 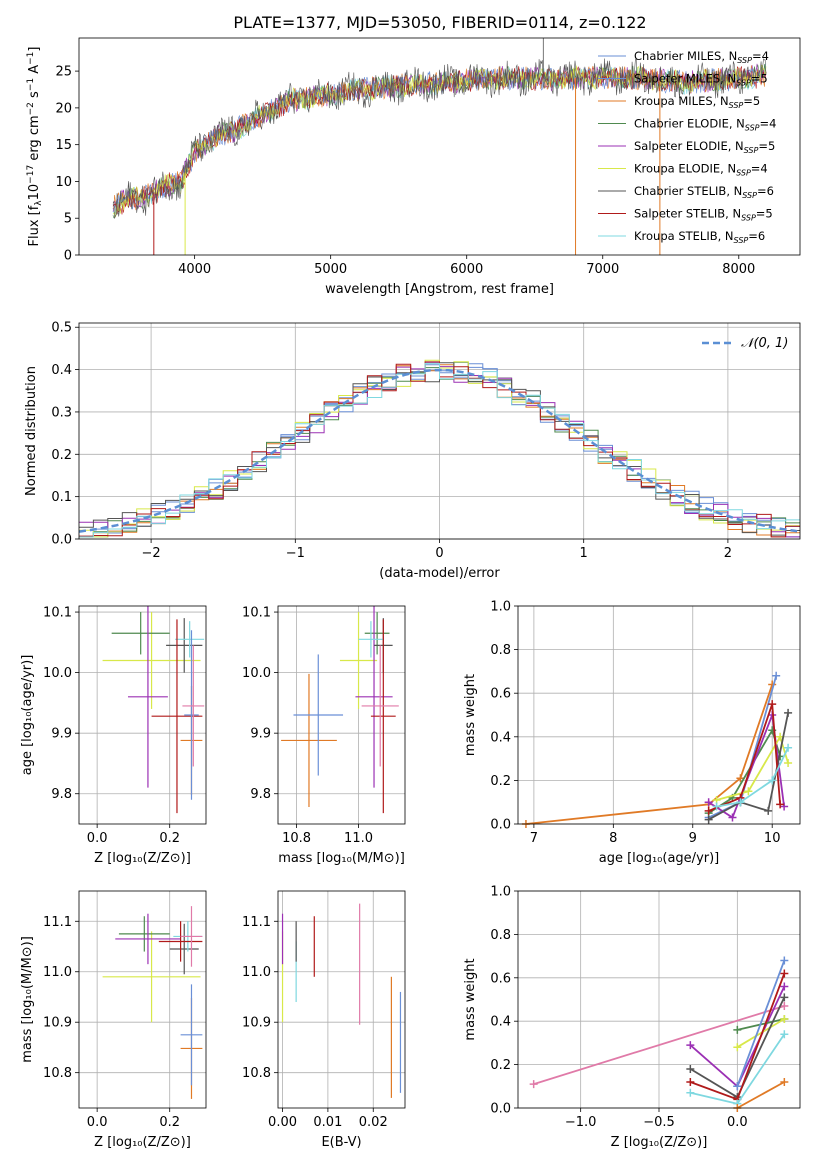 What do you see at coordinates (685, 169) in the screenshot?
I see `legend-label-text: Kroupa ELODIE, N` at bounding box center [685, 169].